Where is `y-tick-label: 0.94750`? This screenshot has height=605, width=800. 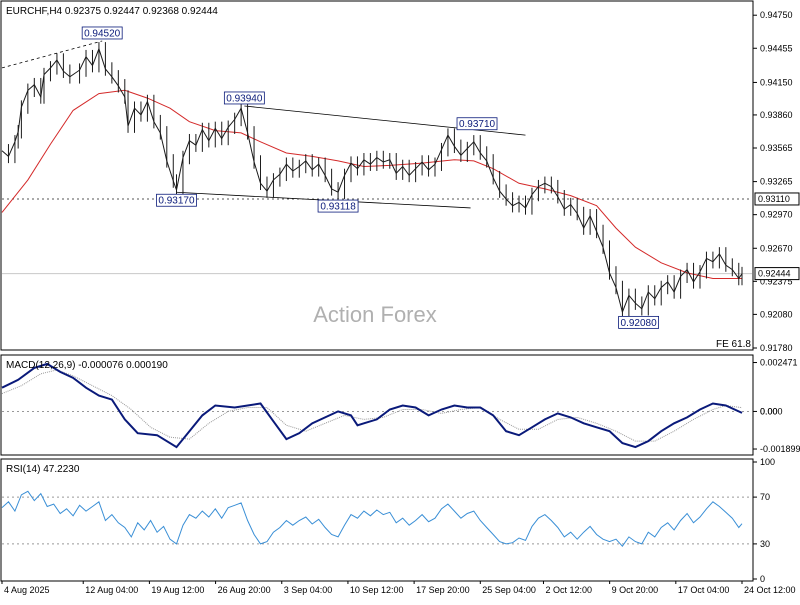 y-tick-label: 0.94750 is located at coordinates (776, 15).